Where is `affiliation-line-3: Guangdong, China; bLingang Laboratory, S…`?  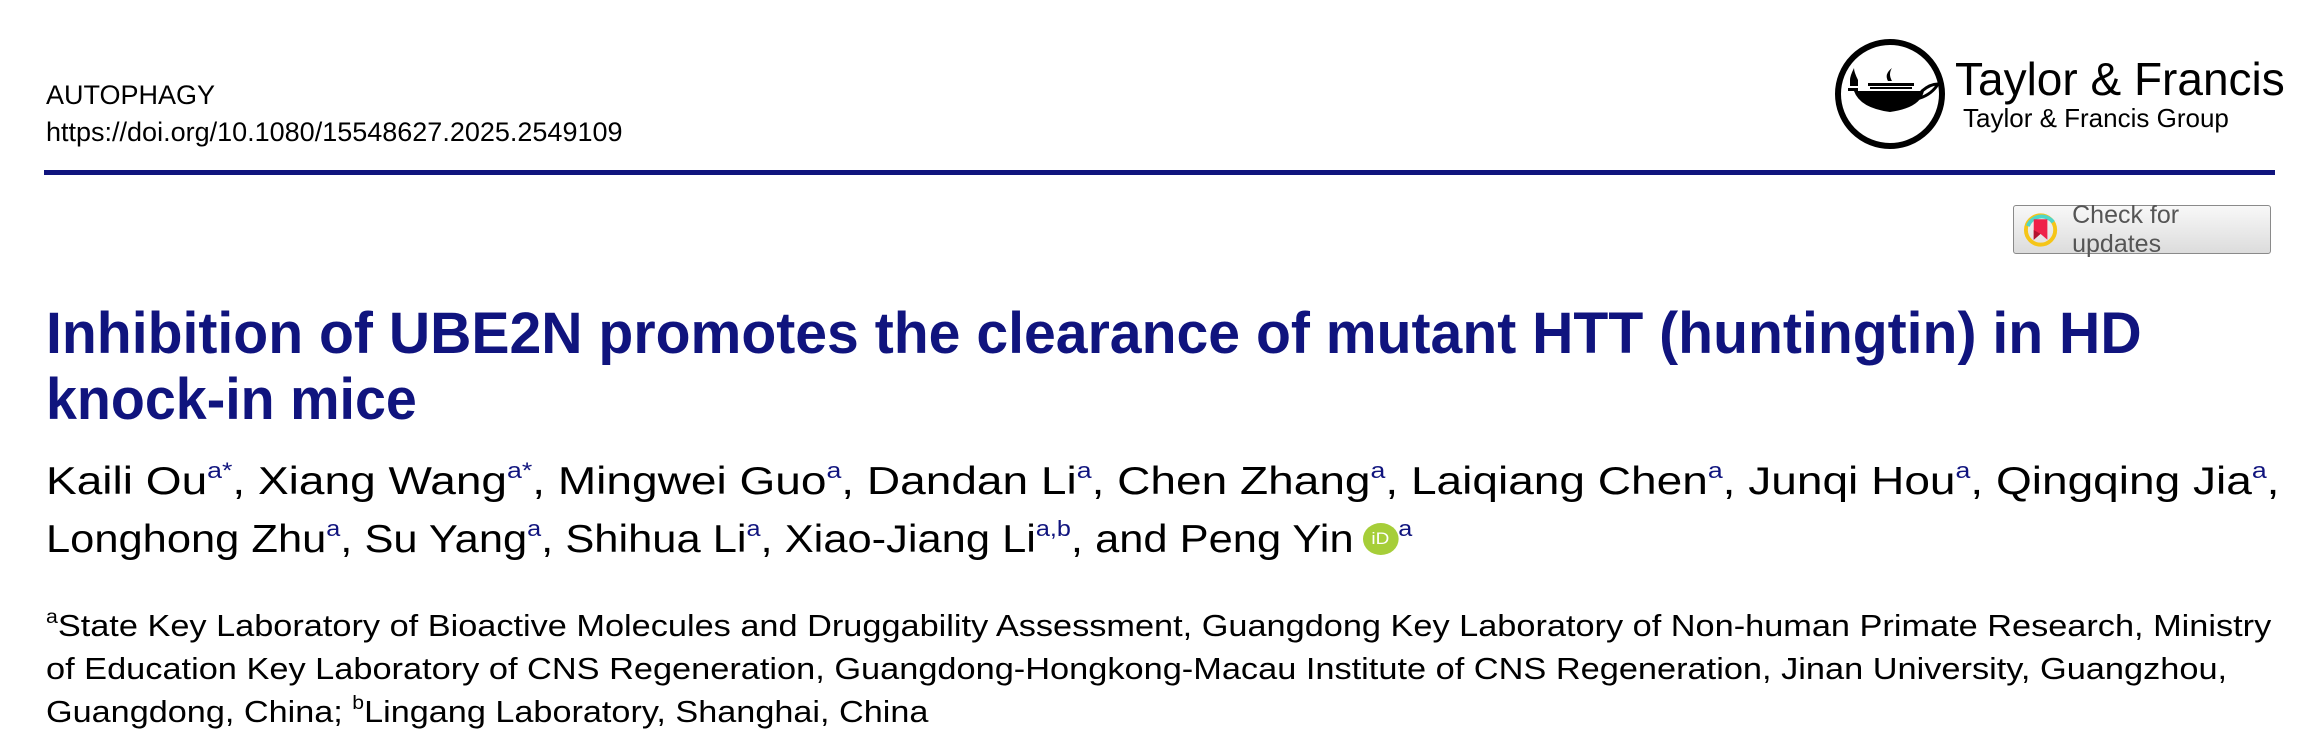 affiliation-line-3: Guangdong, China; bLingang Laboratory, S… is located at coordinates (487, 711).